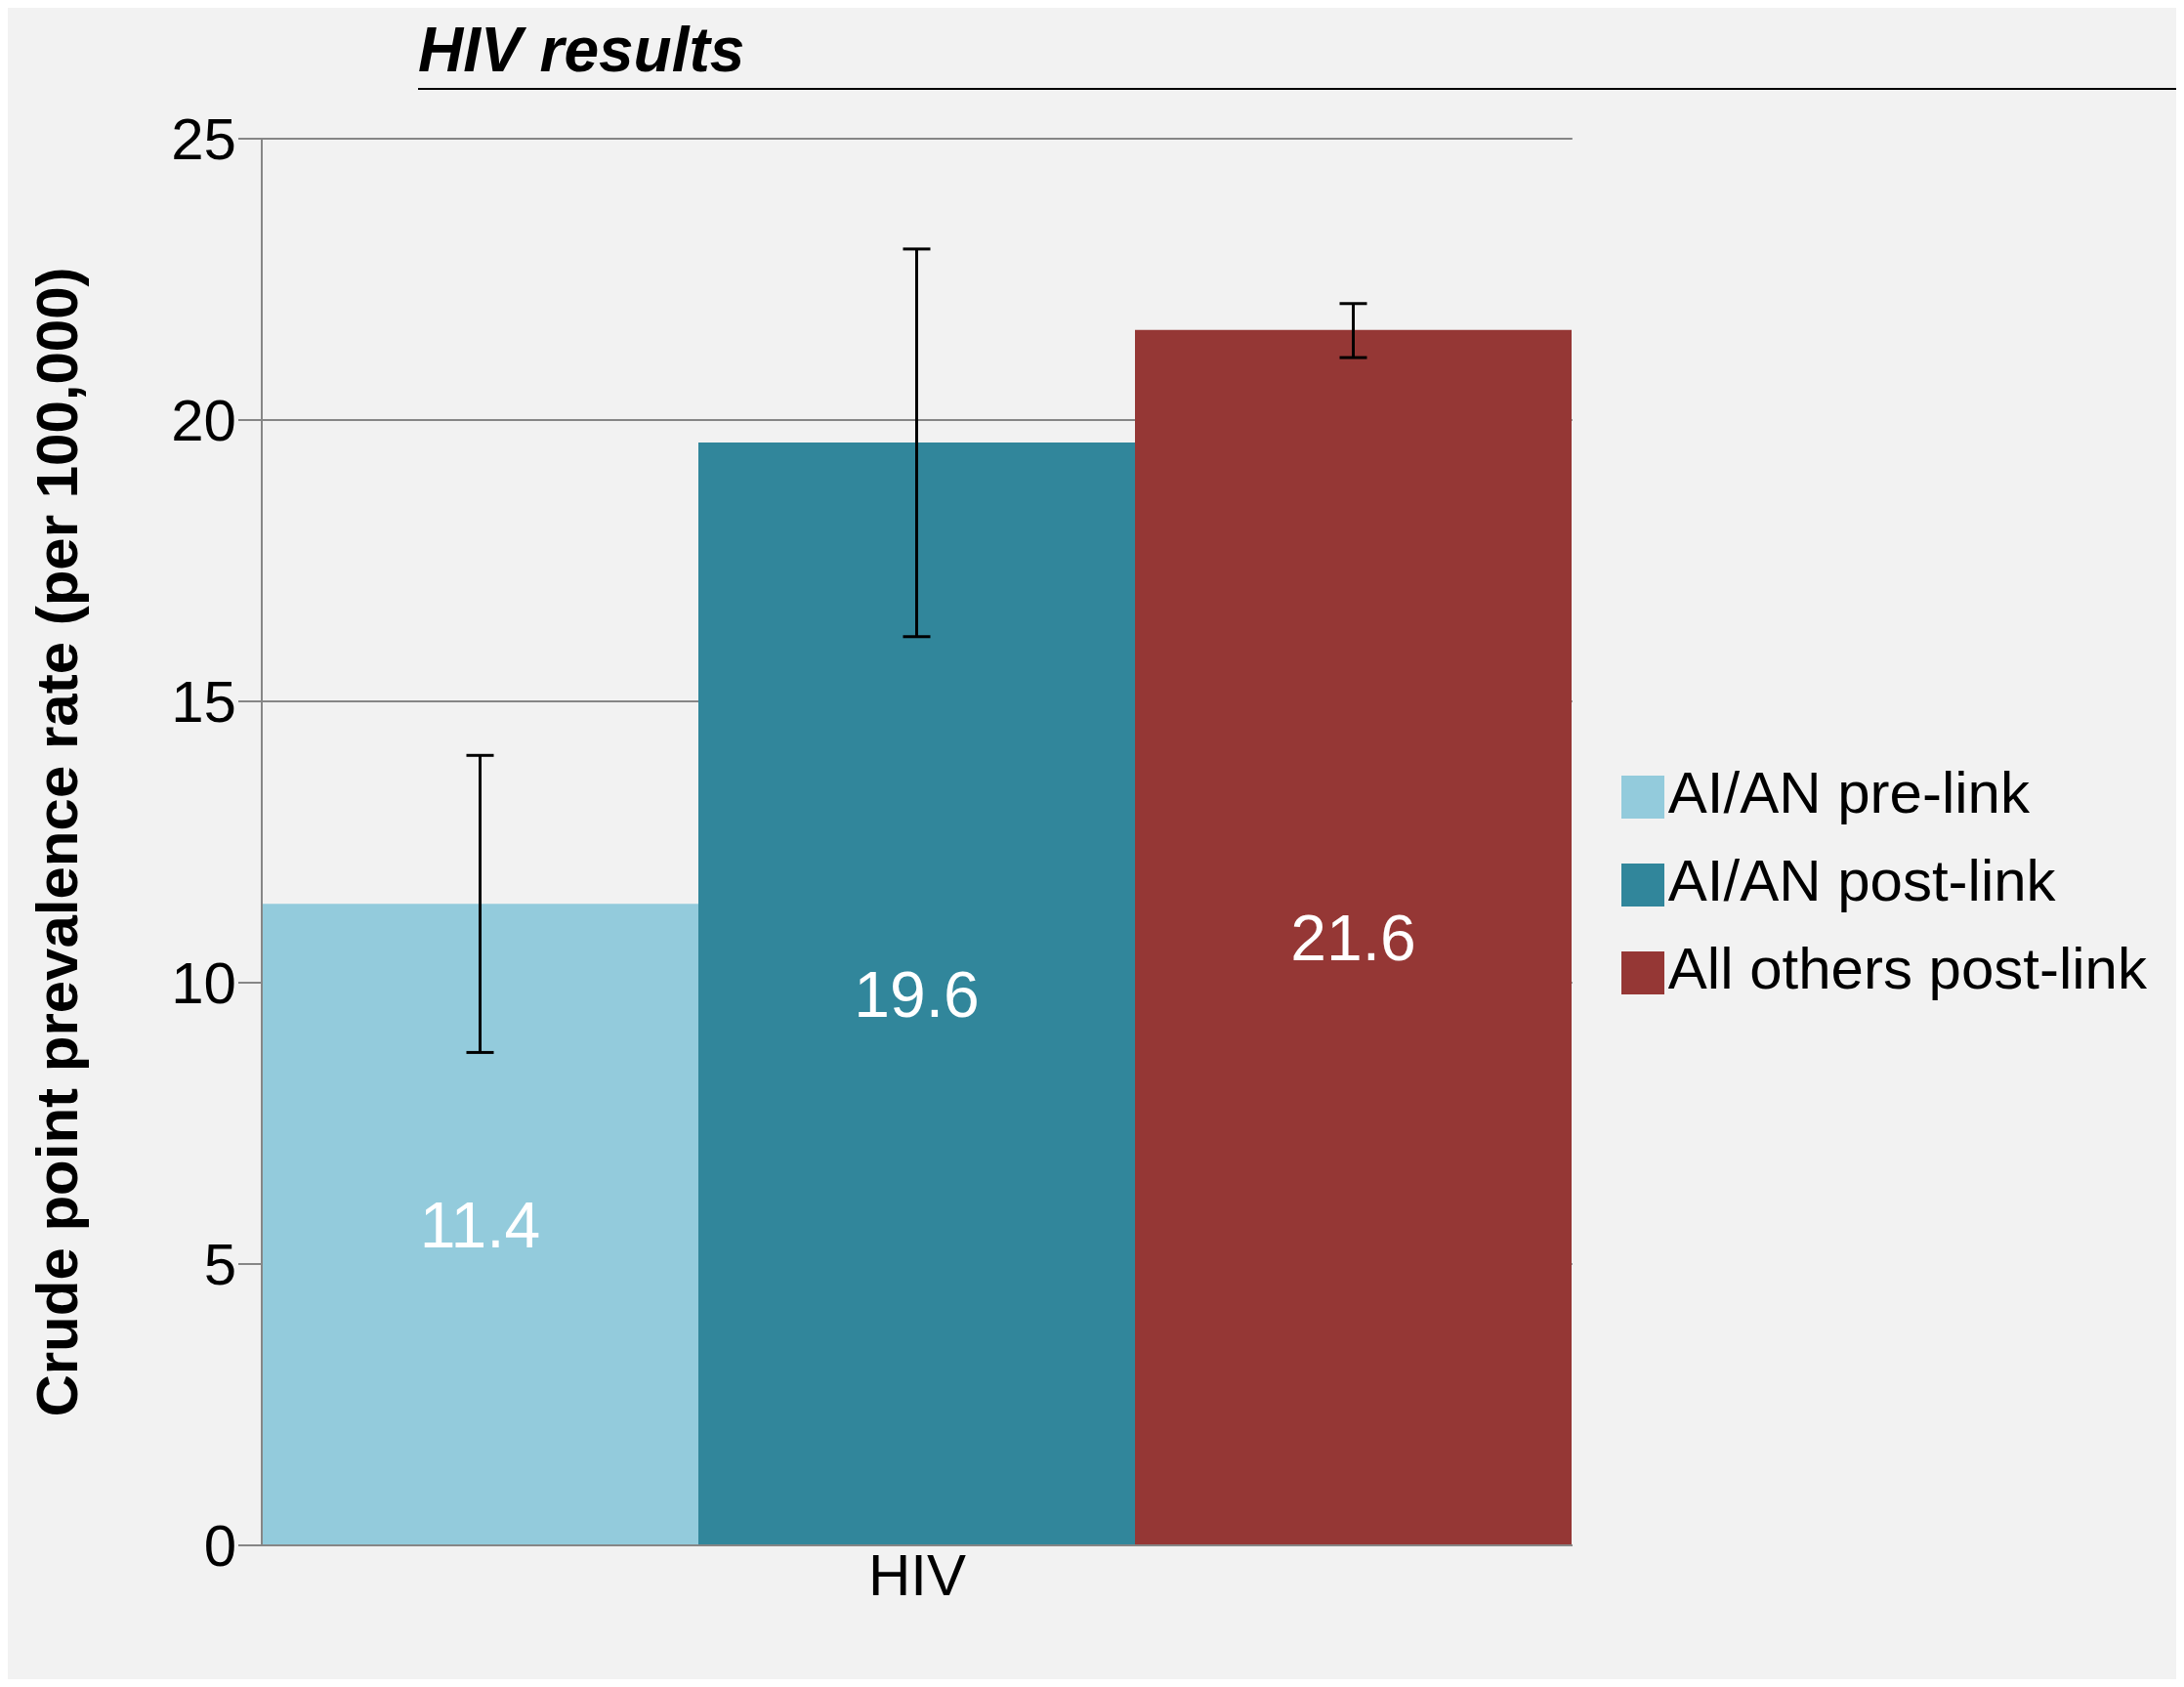 The image size is (2184, 1687). I want to click on y-axis-title: Crude point prevalence rate (per 100,000), so click(57, 842).